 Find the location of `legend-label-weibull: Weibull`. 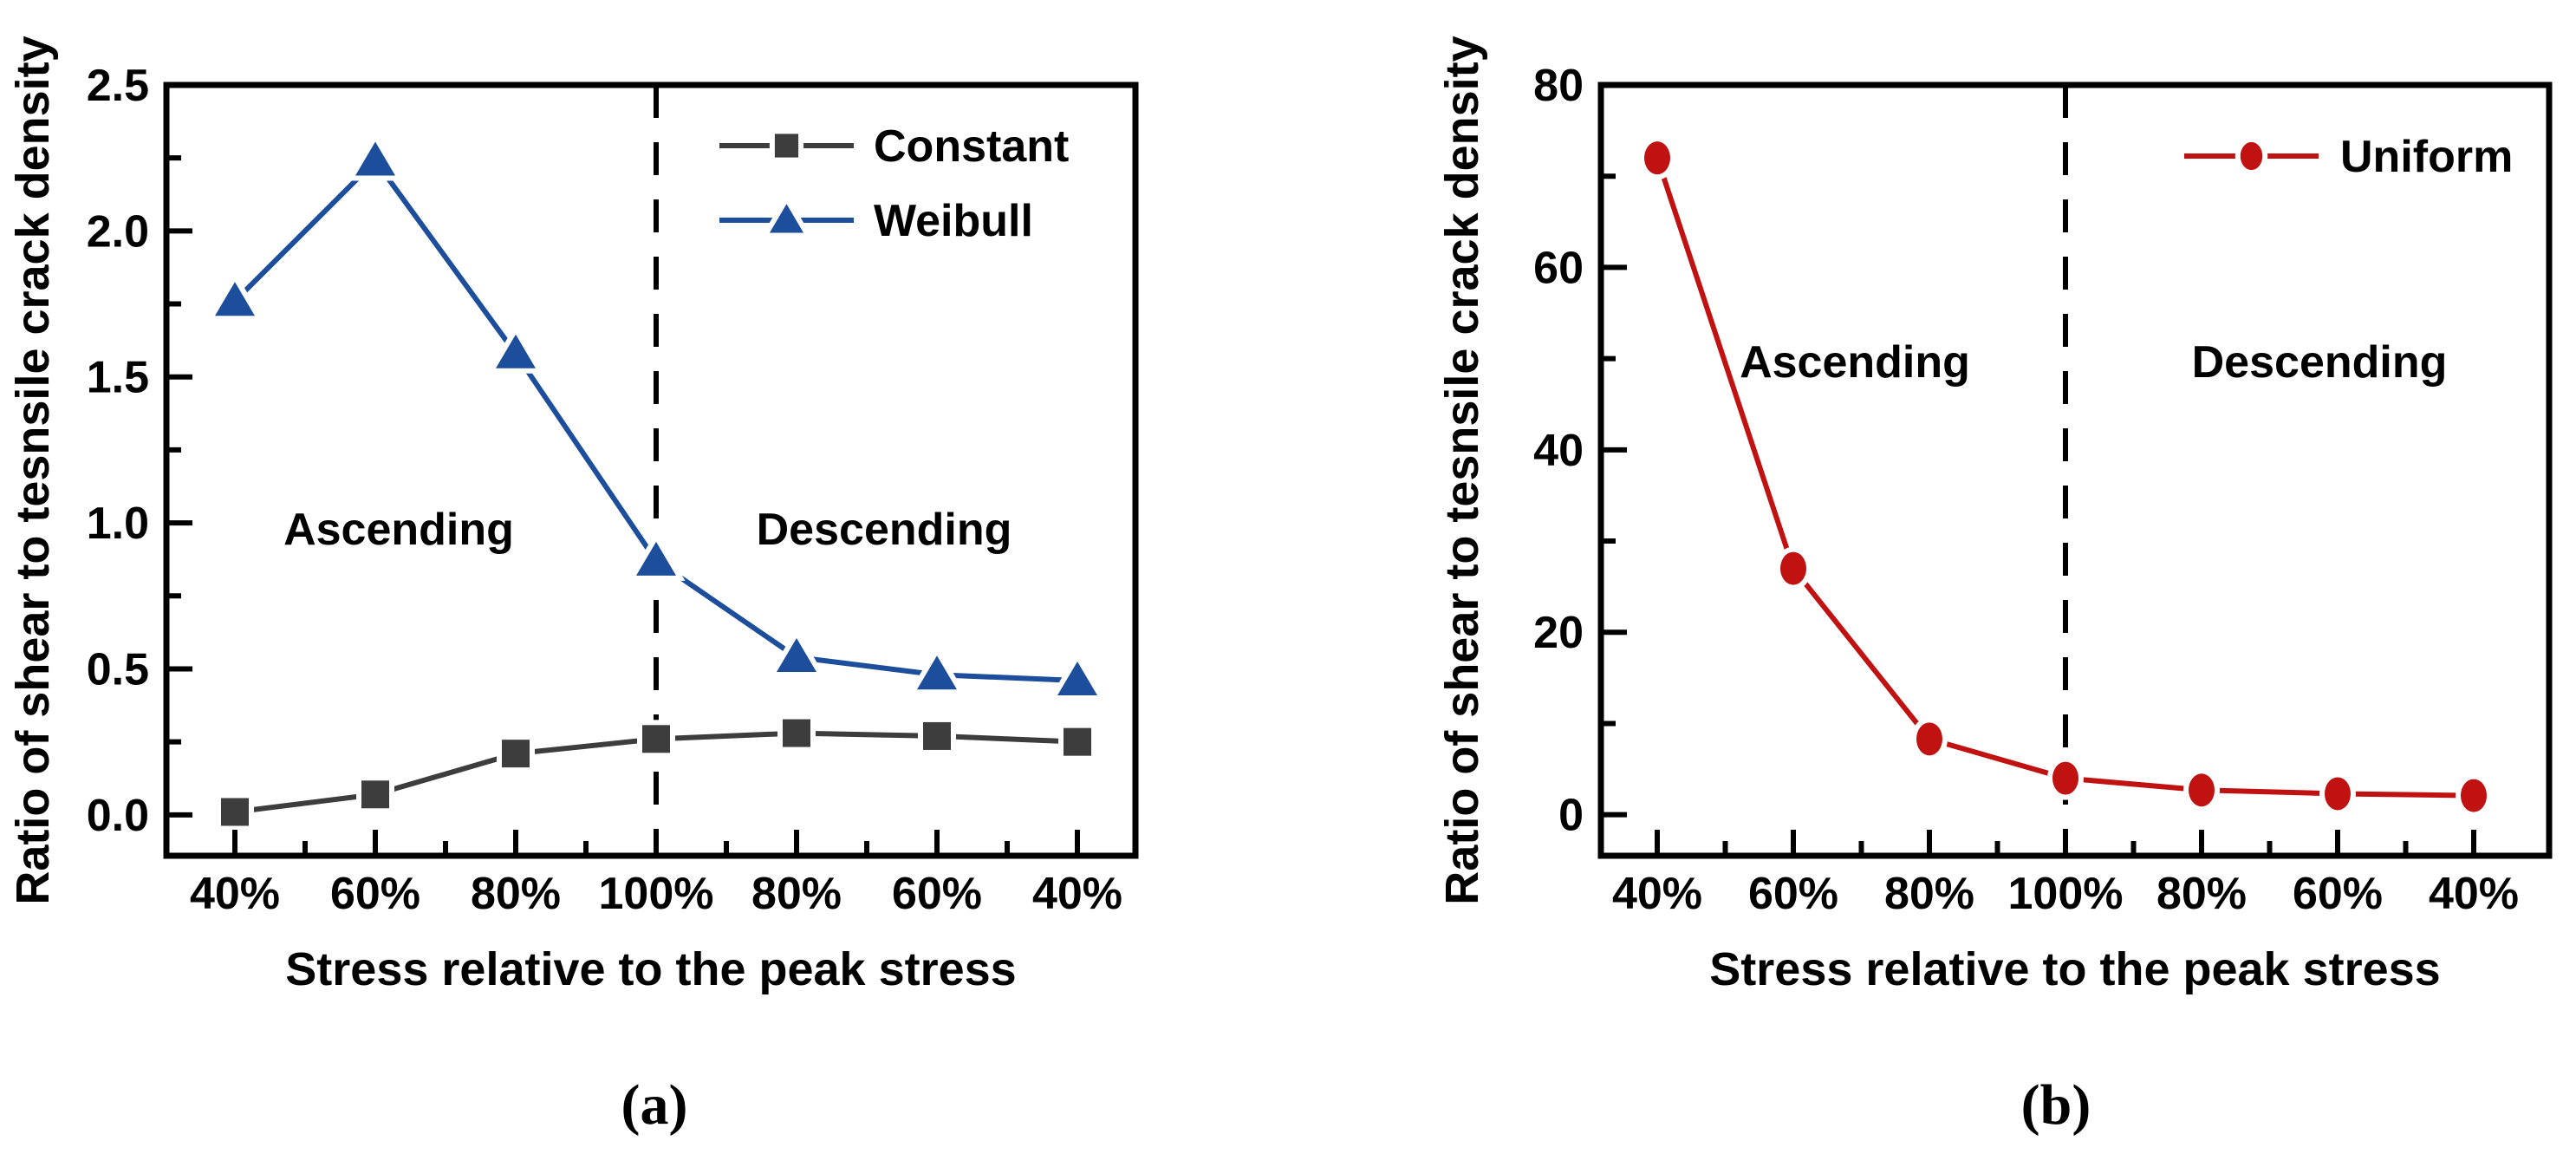

legend-label-weibull: Weibull is located at coordinates (953, 221).